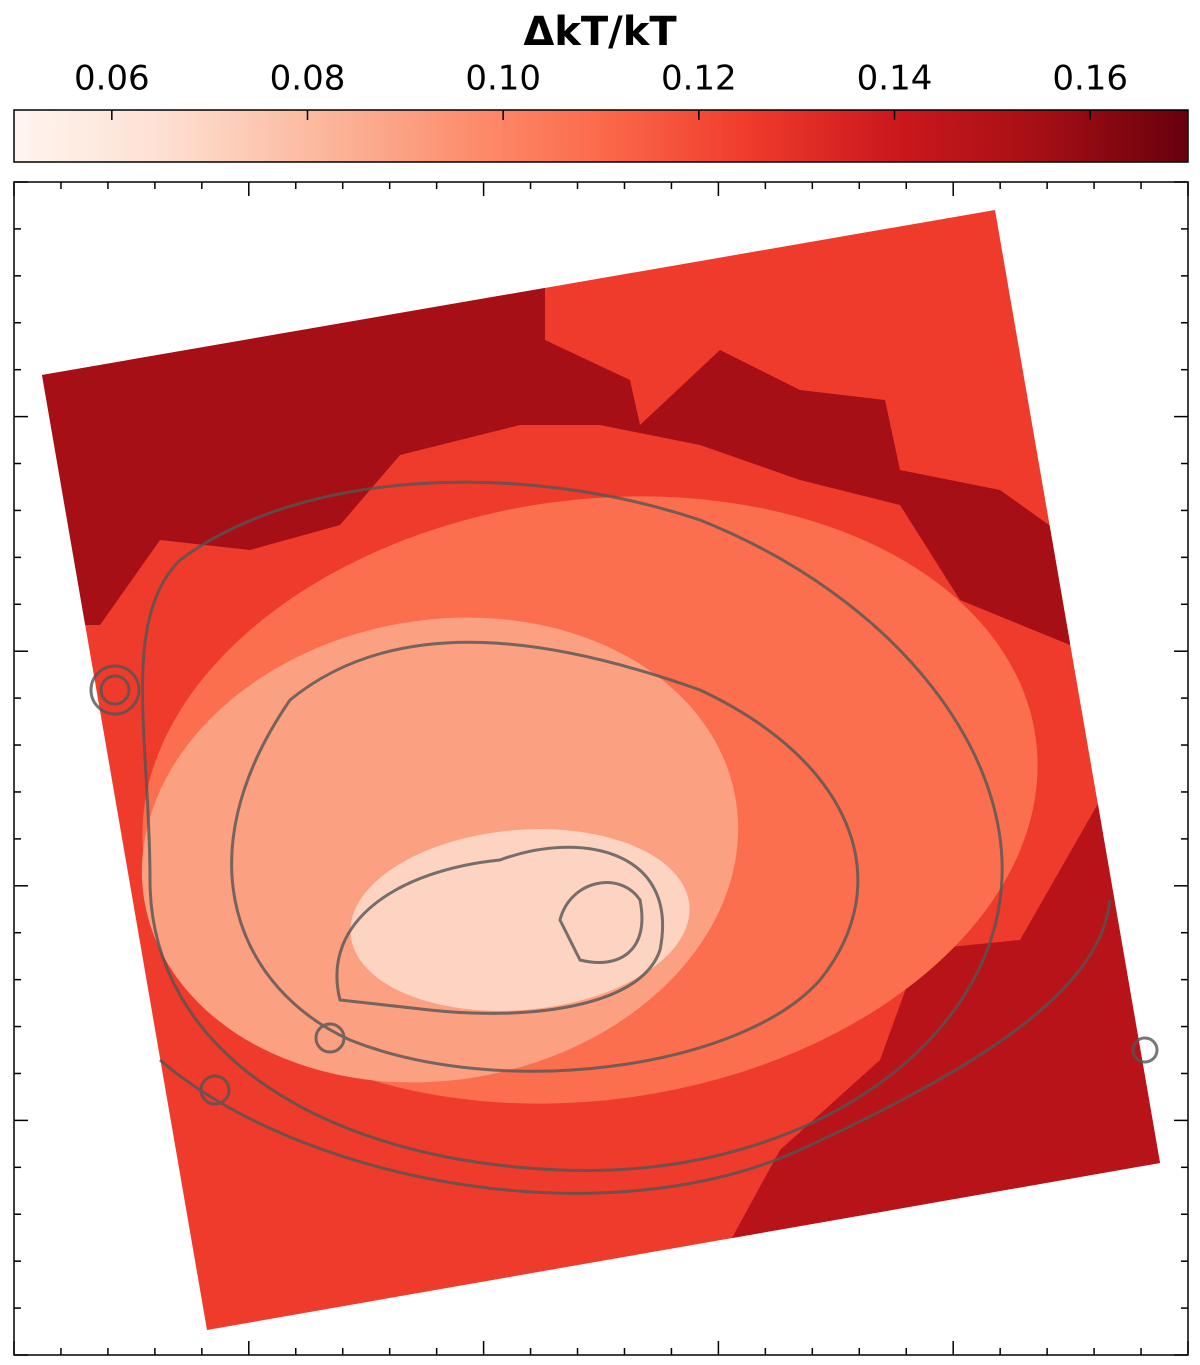  I want to click on colorbar-tick-label: 0.06, so click(112, 79).